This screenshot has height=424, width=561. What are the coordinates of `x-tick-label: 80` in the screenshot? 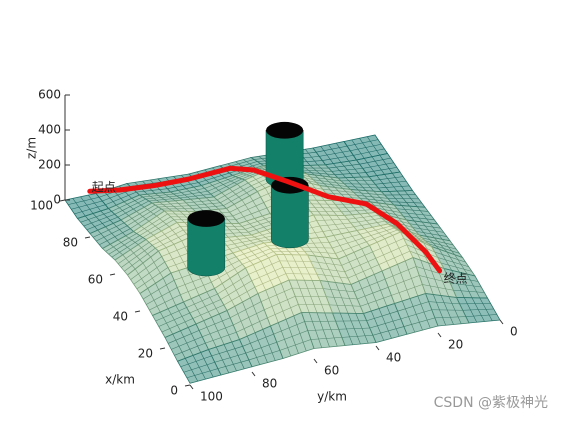 It's located at (70, 243).